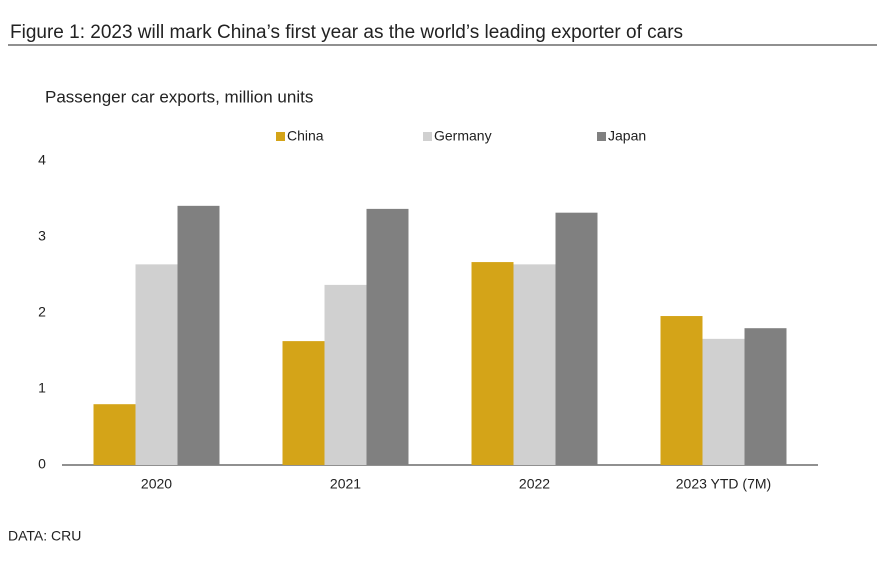 The height and width of the screenshot is (568, 891). Describe the element at coordinates (42, 236) in the screenshot. I see `y-tick-label: 3` at that location.